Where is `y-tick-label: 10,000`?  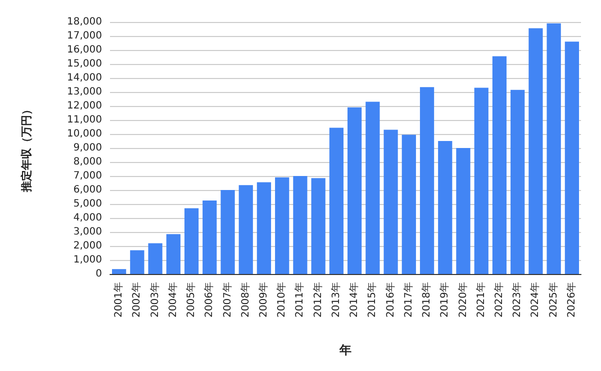 y-tick-label: 10,000 is located at coordinates (84, 134).